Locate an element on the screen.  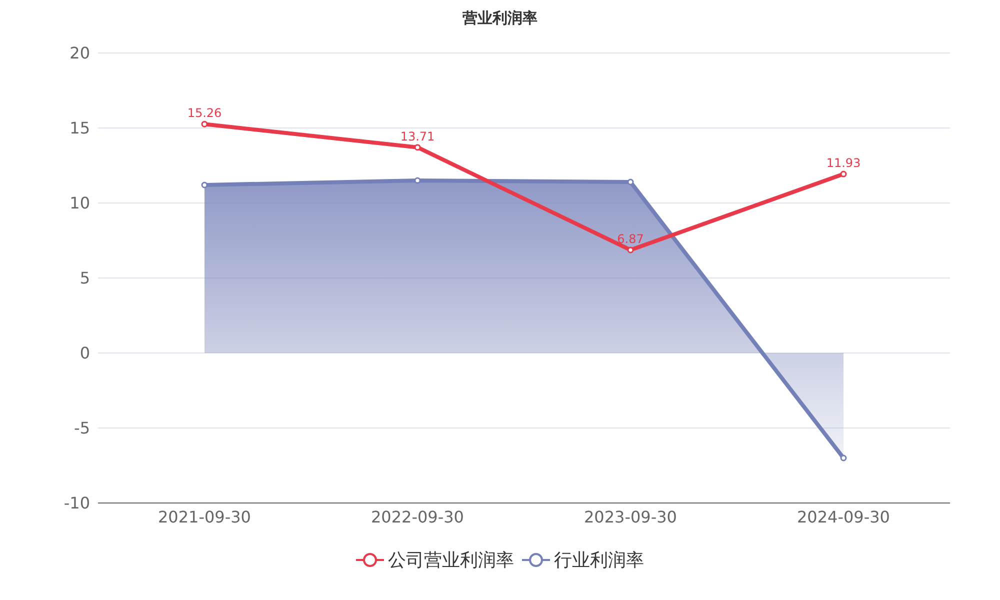
data-label: 15.26 is located at coordinates (204, 113).